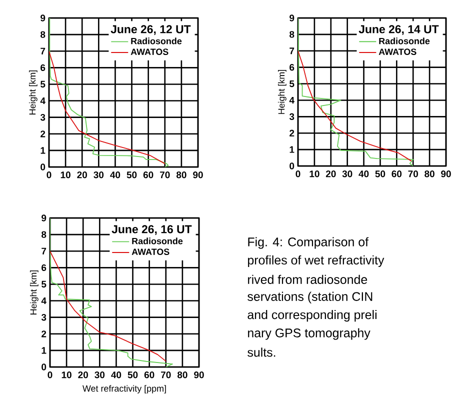 The height and width of the screenshot is (405, 456). Describe the element at coordinates (398, 30) in the screenshot. I see `legend-title: June 26, 14 UT` at that location.